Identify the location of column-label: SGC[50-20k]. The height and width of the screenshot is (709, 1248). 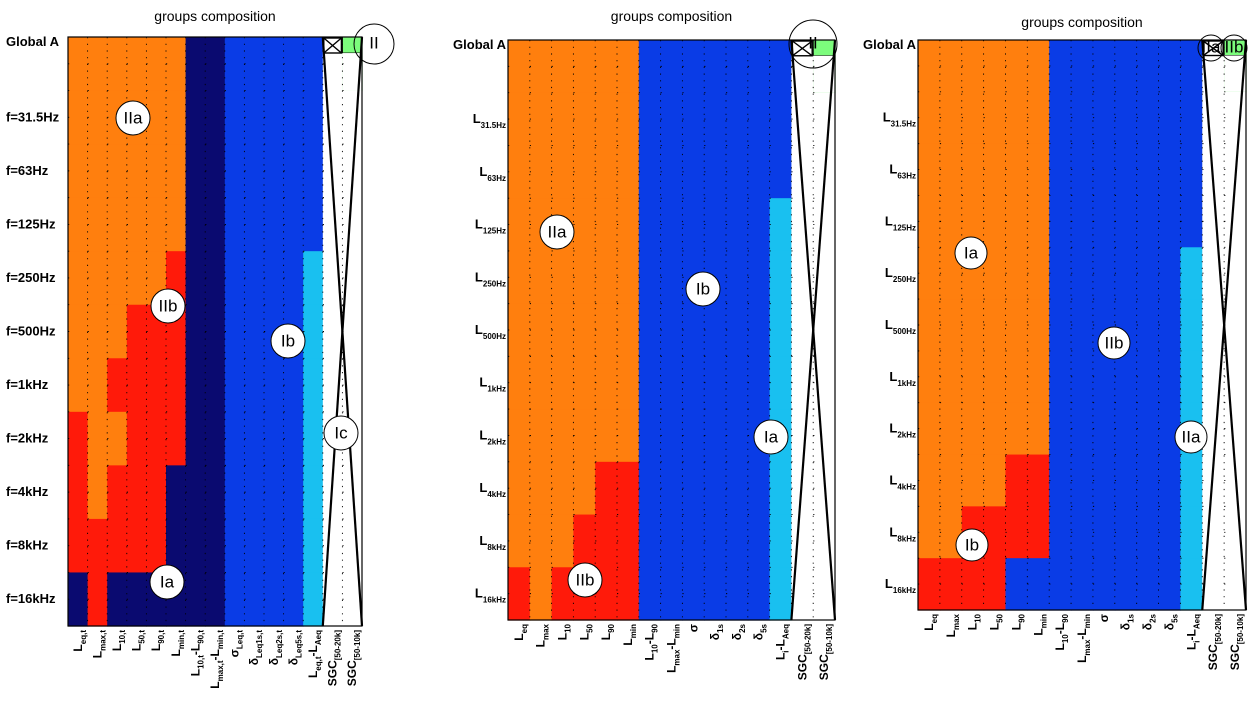
(1214, 642).